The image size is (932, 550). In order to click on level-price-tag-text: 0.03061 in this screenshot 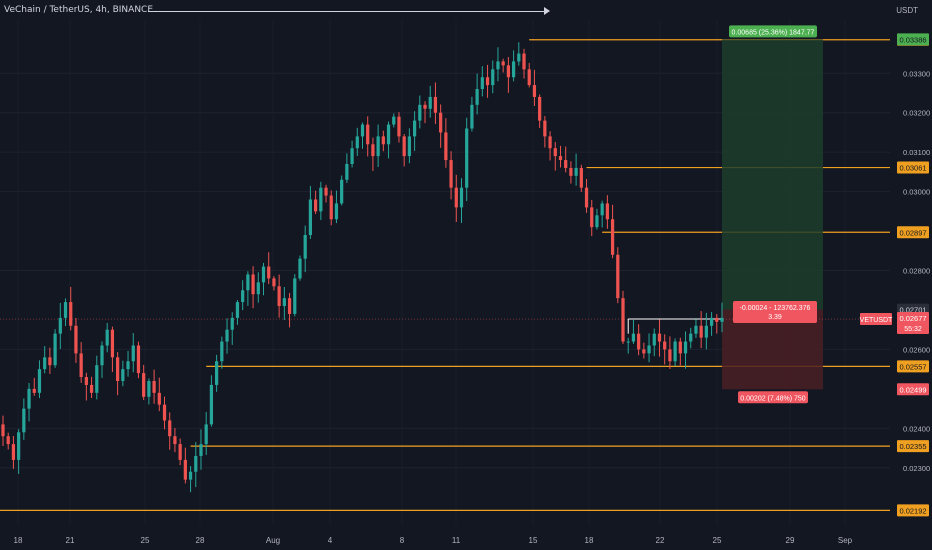, I will do `click(912, 168)`.